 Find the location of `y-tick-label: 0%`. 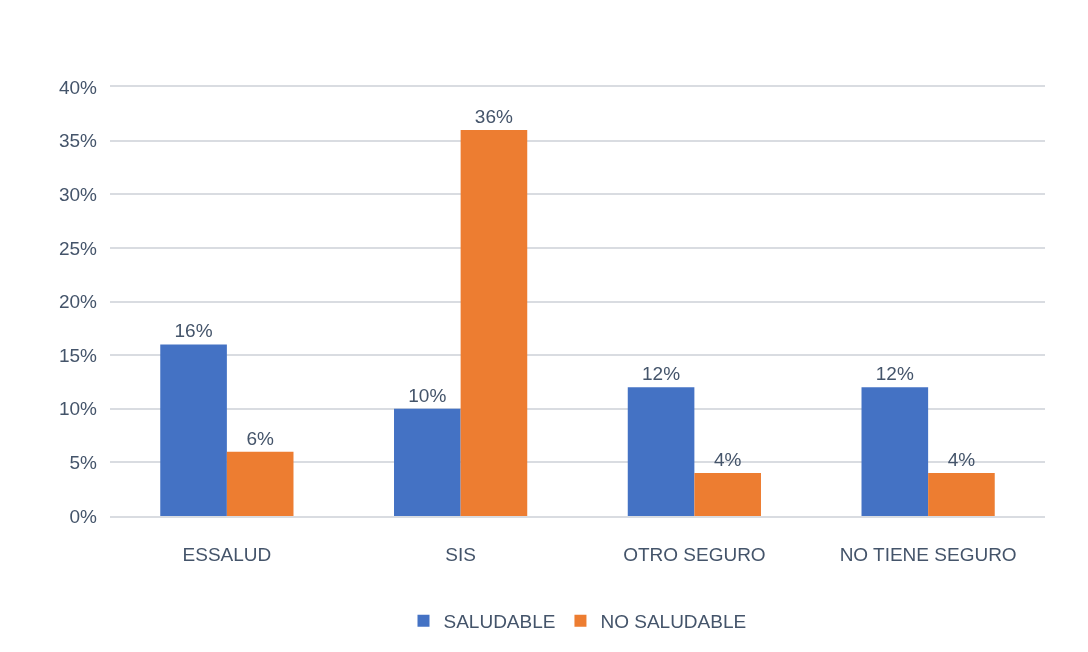

y-tick-label: 0% is located at coordinates (83, 516).